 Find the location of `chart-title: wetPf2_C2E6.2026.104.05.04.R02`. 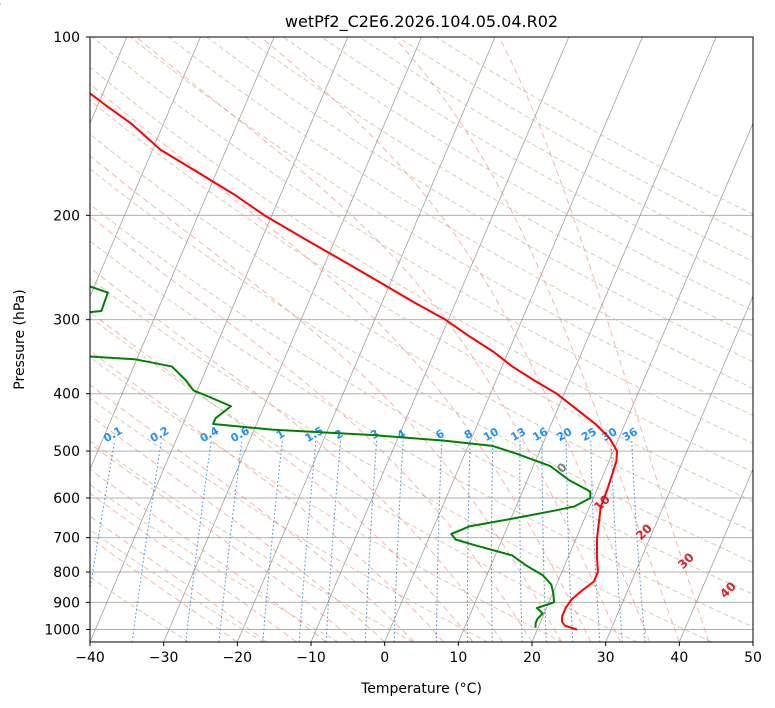

chart-title: wetPf2_C2E6.2026.104.05.04.R02 is located at coordinates (421, 22).